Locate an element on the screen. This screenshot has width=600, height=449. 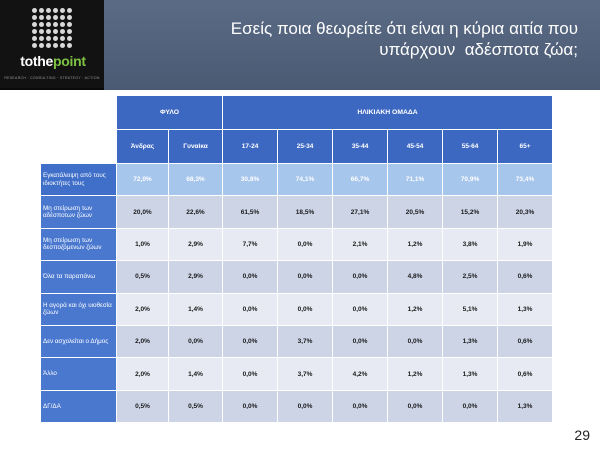
column-header: 65+ is located at coordinates (525, 146).